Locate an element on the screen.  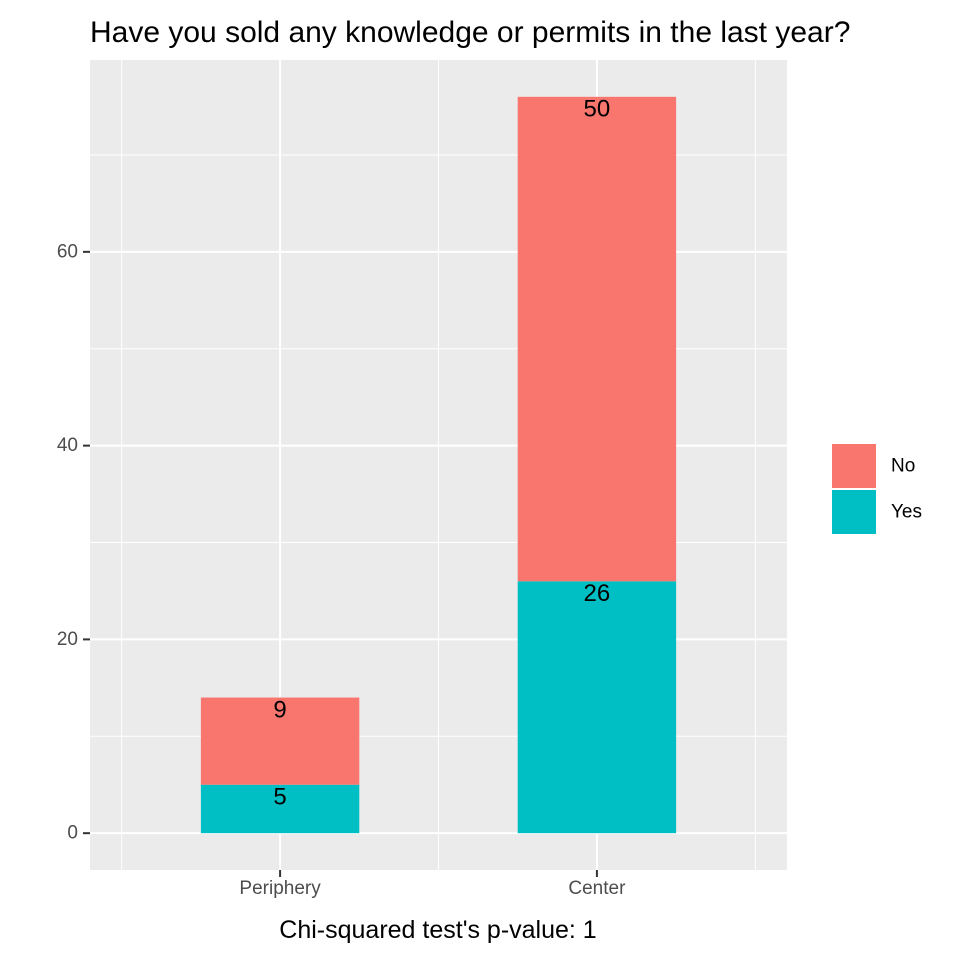
y-axis: 0 20 40 60 is located at coordinates (73, 542).